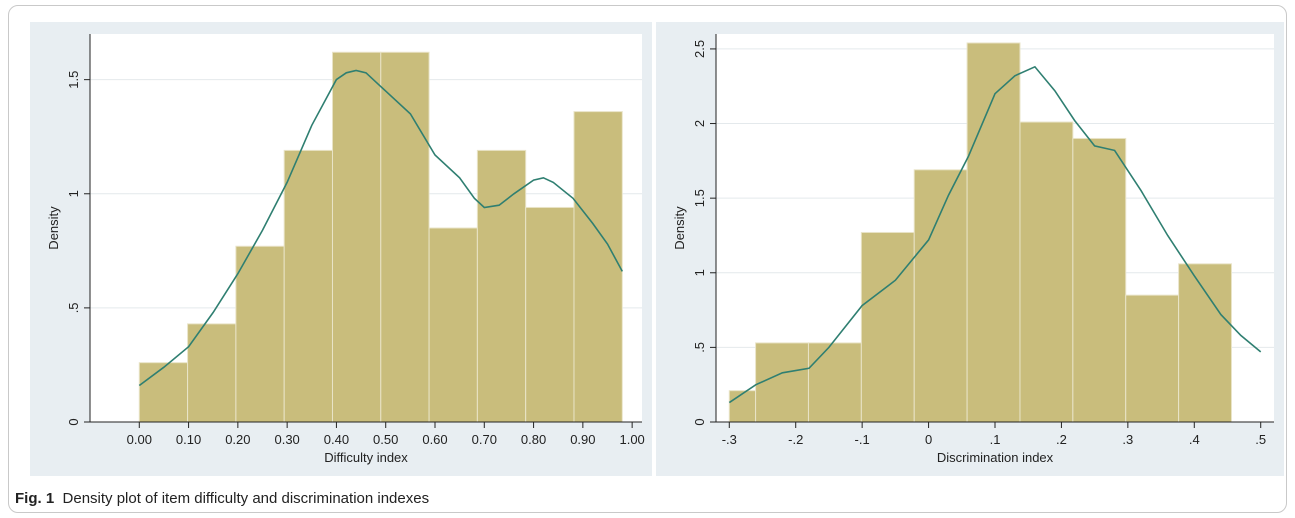 The height and width of the screenshot is (518, 1295). What do you see at coordinates (1127, 439) in the screenshot?
I see `x-tick-label: .3` at bounding box center [1127, 439].